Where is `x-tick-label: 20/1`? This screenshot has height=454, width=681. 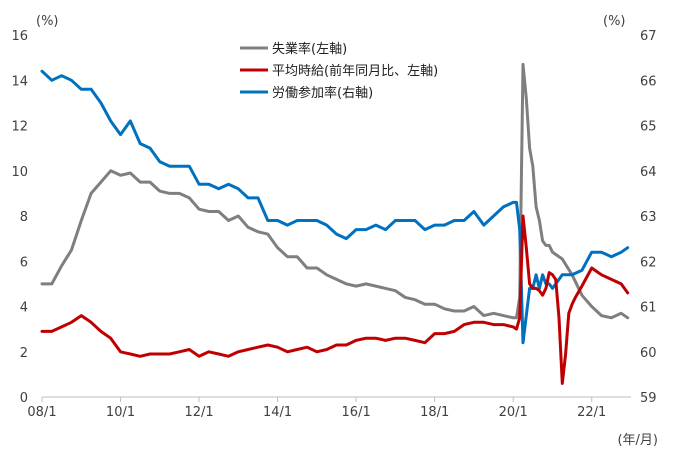
x-tick-label: 20/1 is located at coordinates (513, 412).